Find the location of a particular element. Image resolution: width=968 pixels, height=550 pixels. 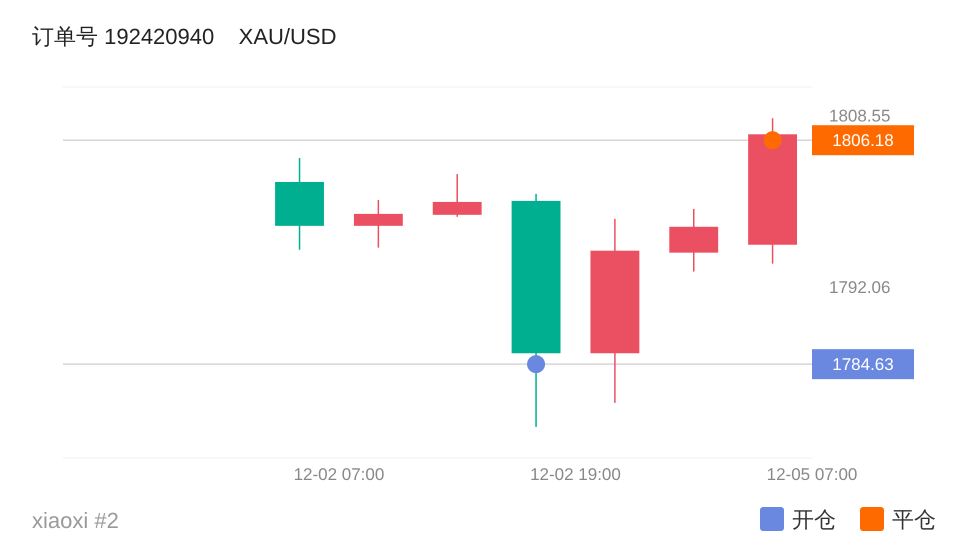

y-tick-label: 1792.06 is located at coordinates (859, 287).